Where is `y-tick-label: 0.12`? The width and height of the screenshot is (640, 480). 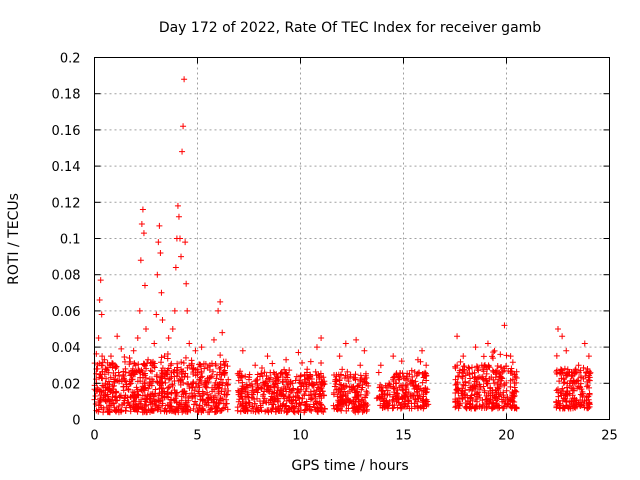
y-tick-label: 0.12 is located at coordinates (66, 203).